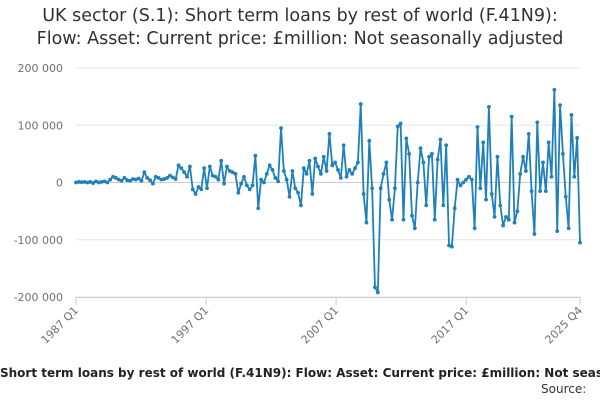 The image size is (600, 400). What do you see at coordinates (320, 325) in the screenshot?
I see `x-tick-label-2: 2007 Q1` at bounding box center [320, 325].